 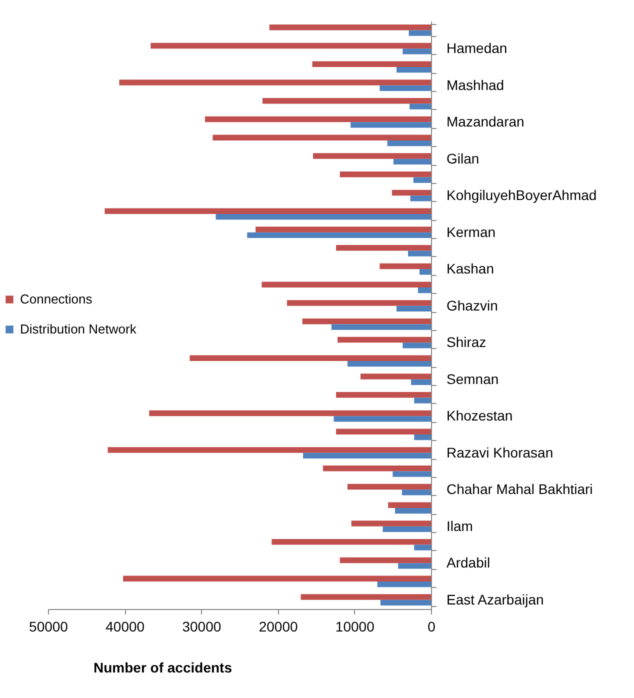 What do you see at coordinates (468, 562) in the screenshot?
I see `y-tick-label: Ardabil` at bounding box center [468, 562].